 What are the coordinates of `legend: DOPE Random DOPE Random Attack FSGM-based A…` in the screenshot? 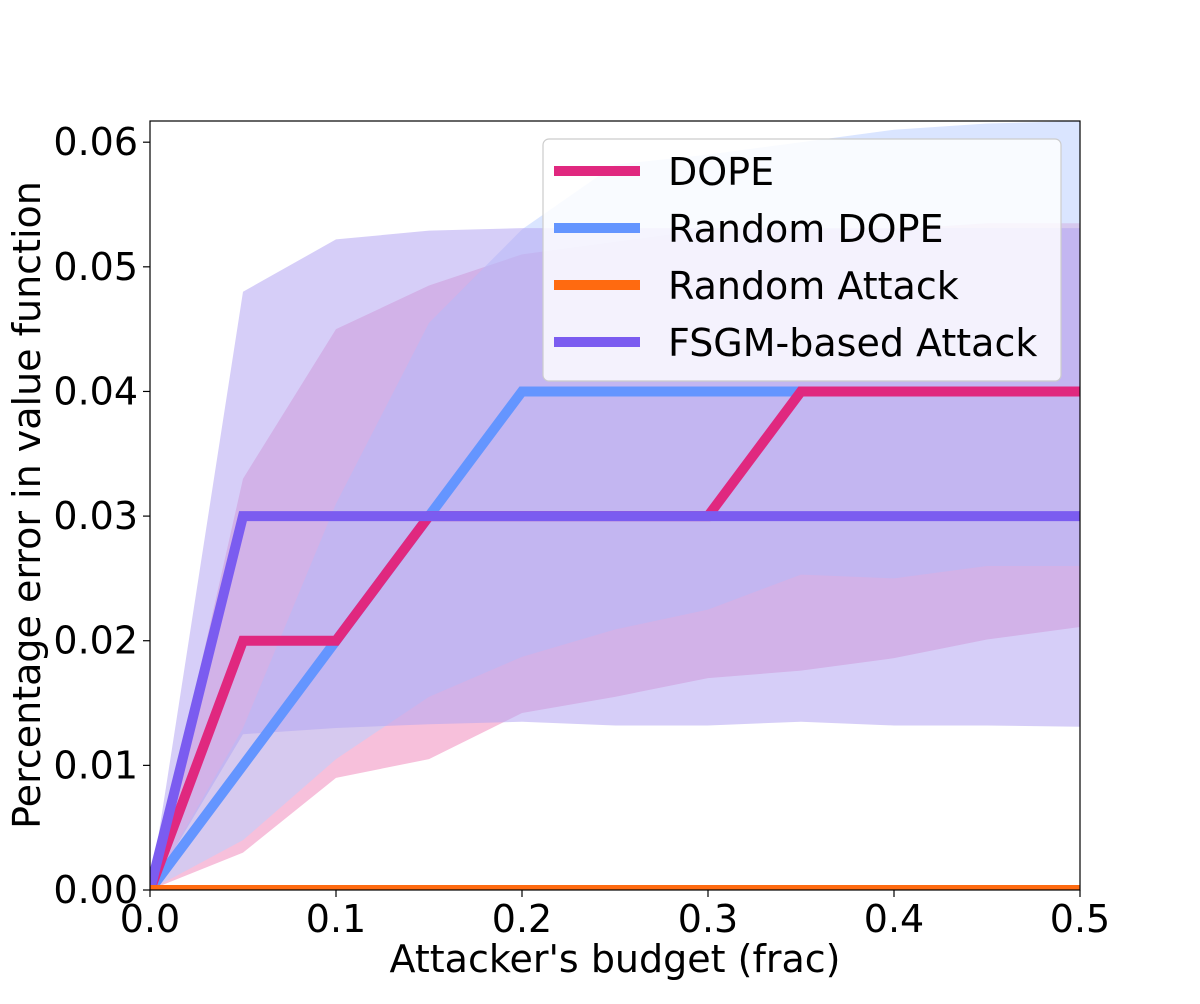 It's located at (802, 260).